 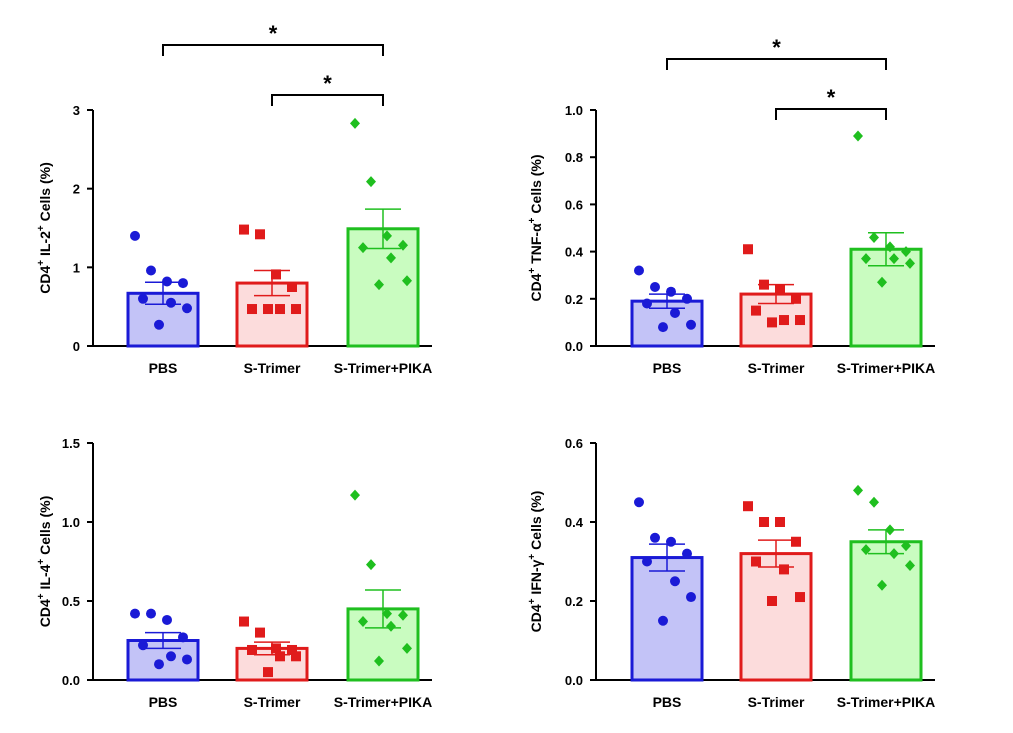 I want to click on y-tick-label: 0.2, so click(x=574, y=299).